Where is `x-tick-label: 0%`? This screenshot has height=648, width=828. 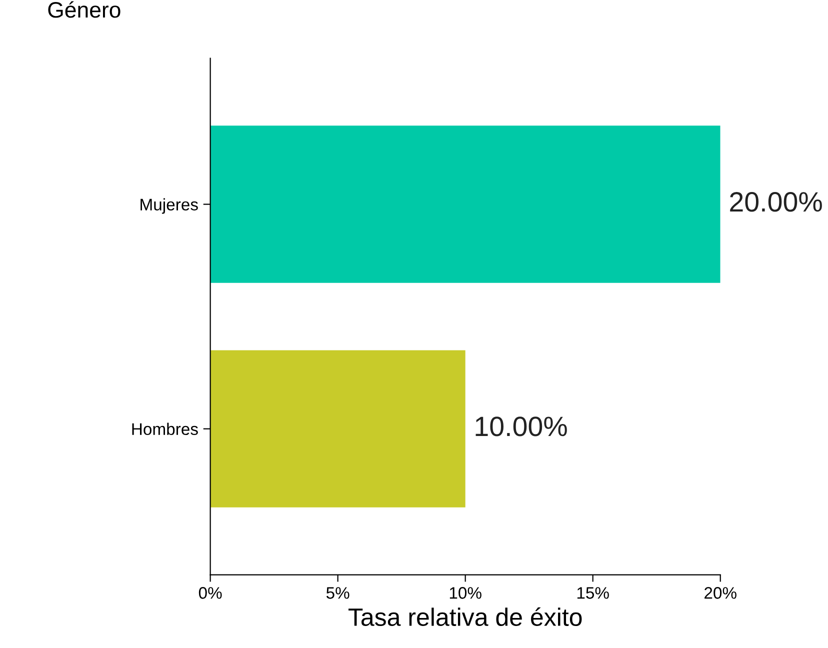
x-tick-label: 0% is located at coordinates (210, 593).